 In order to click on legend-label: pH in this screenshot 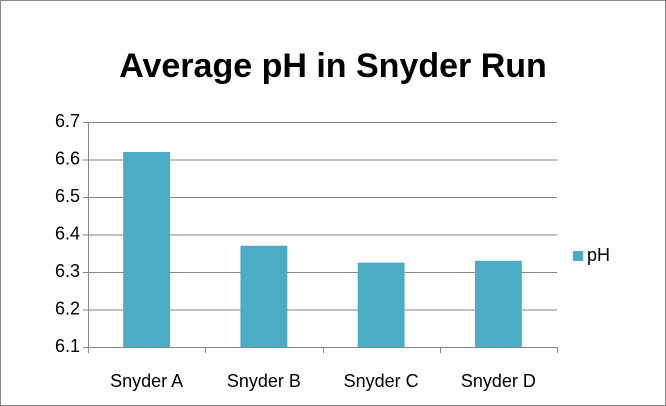, I will do `click(598, 255)`.